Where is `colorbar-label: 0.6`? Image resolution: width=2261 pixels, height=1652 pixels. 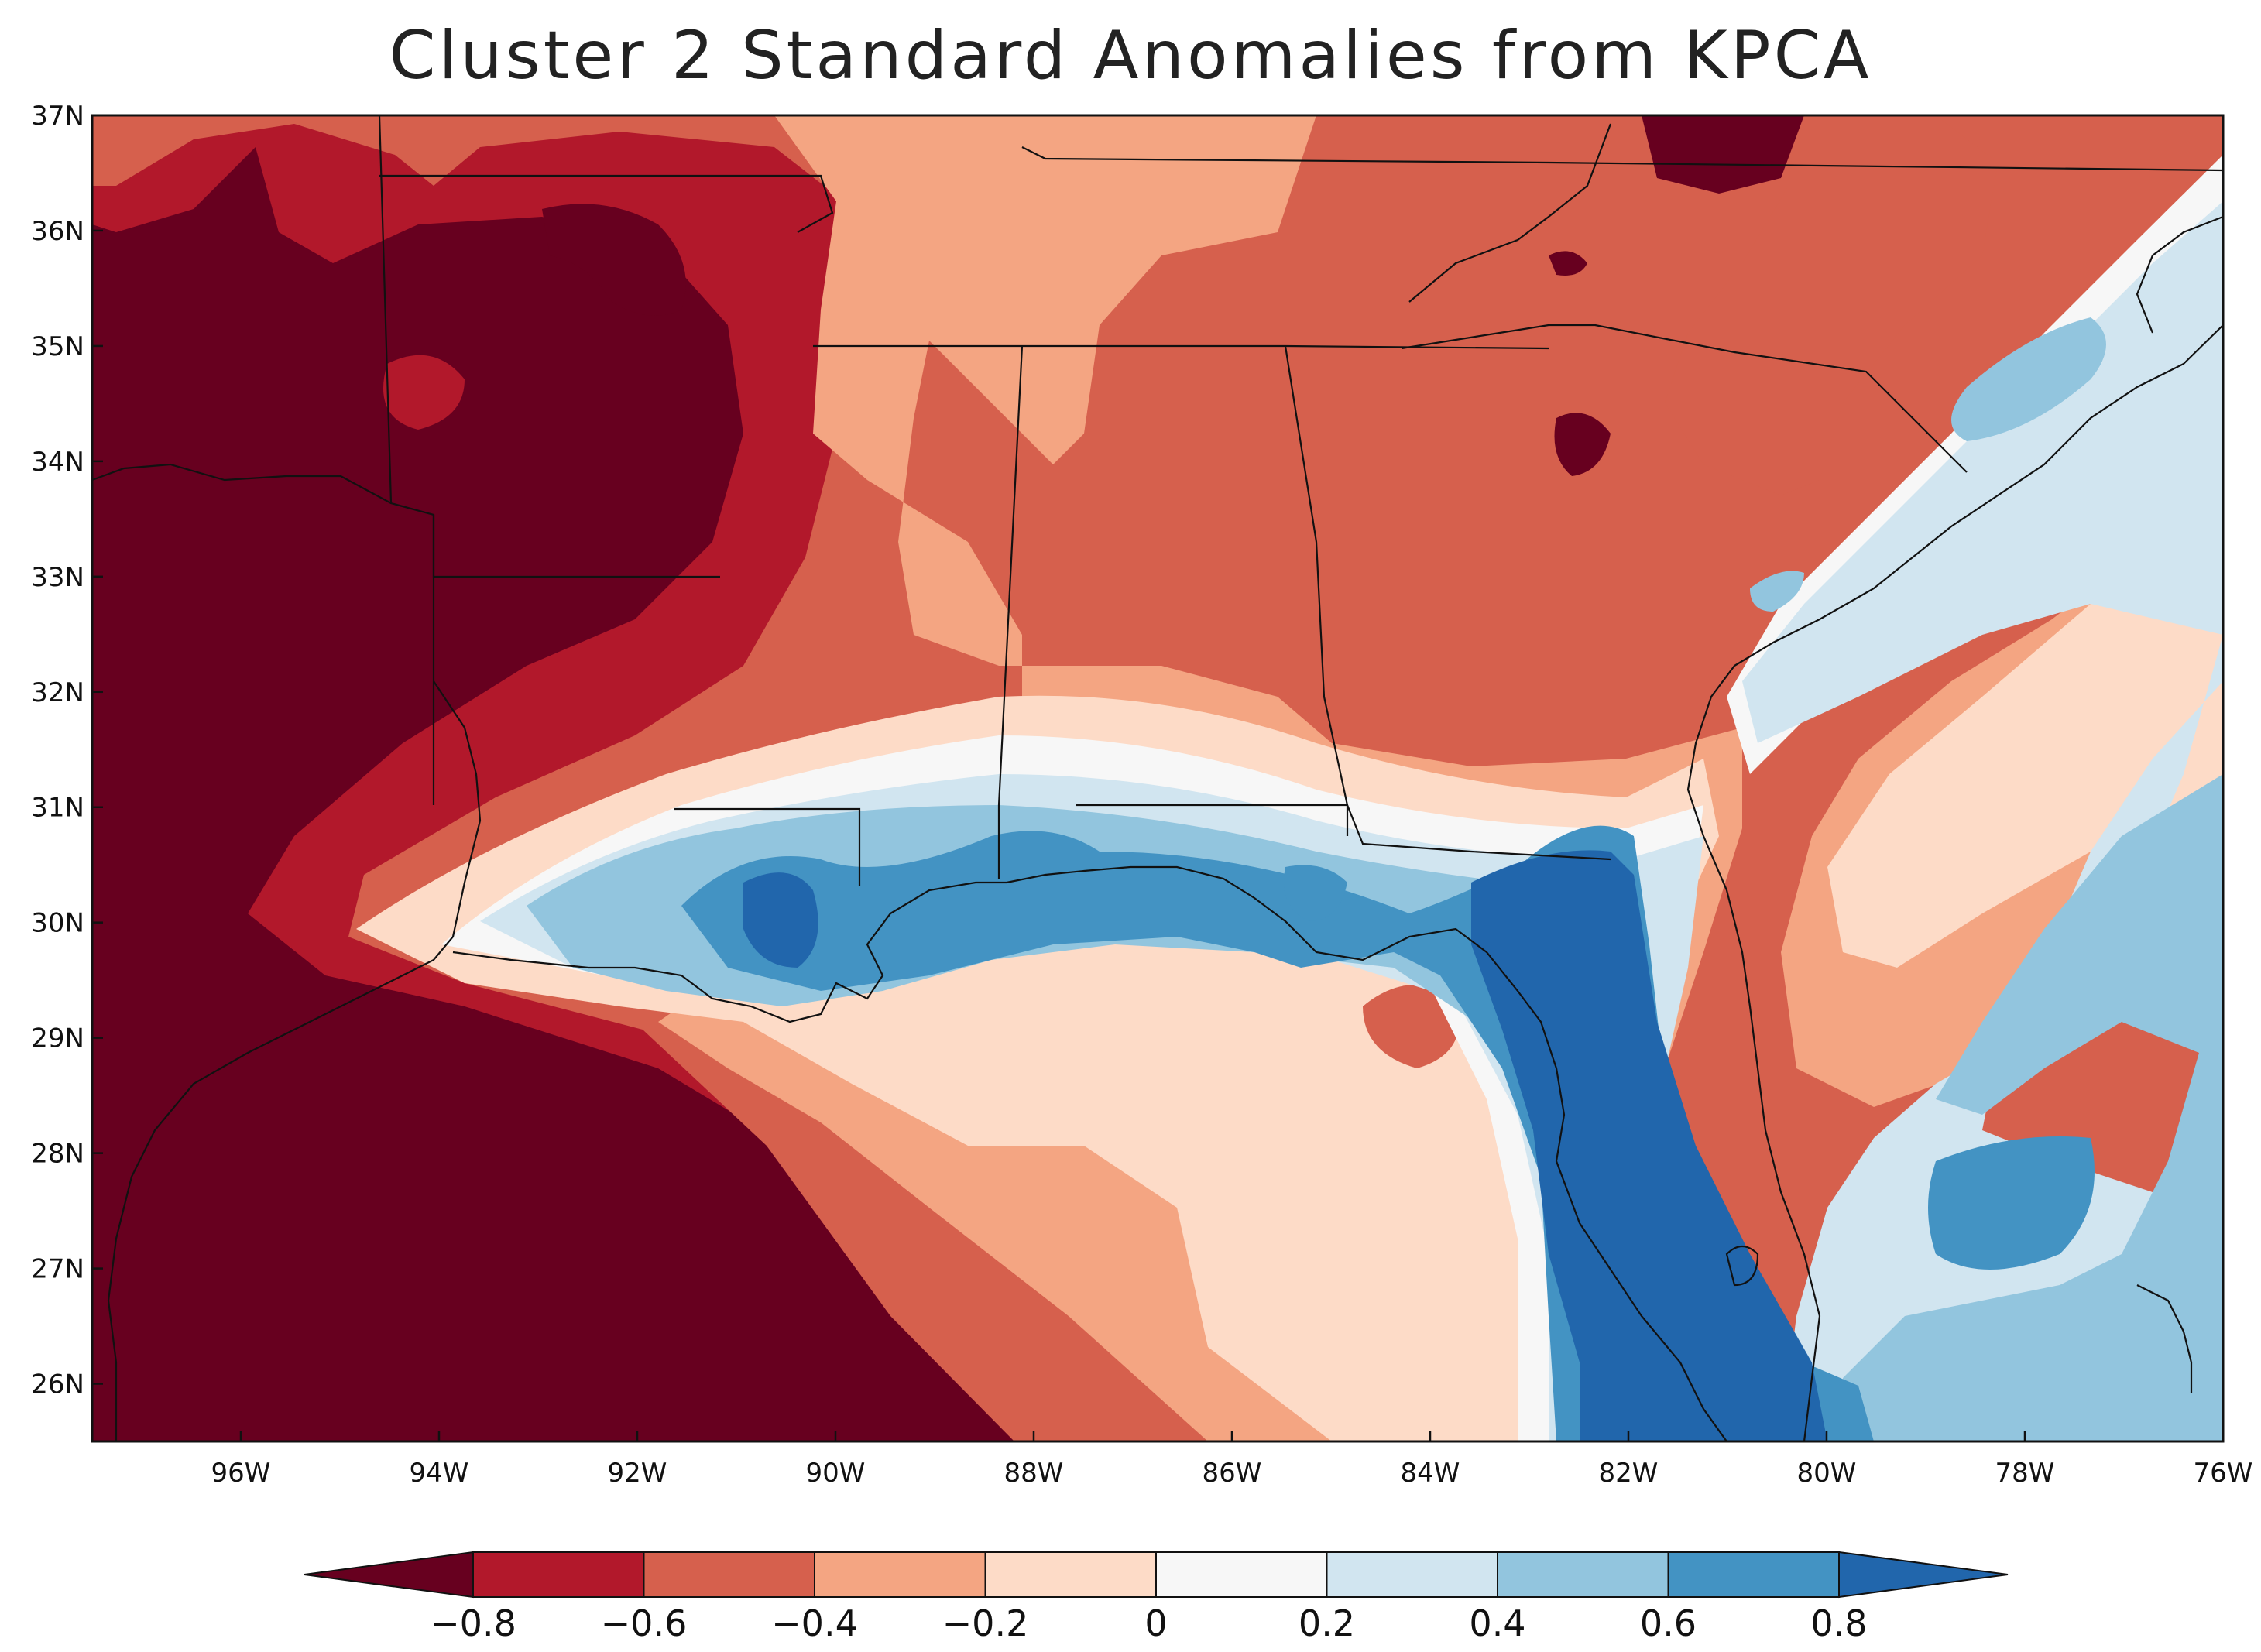
colorbar-label: 0.6 is located at coordinates (1668, 1623).